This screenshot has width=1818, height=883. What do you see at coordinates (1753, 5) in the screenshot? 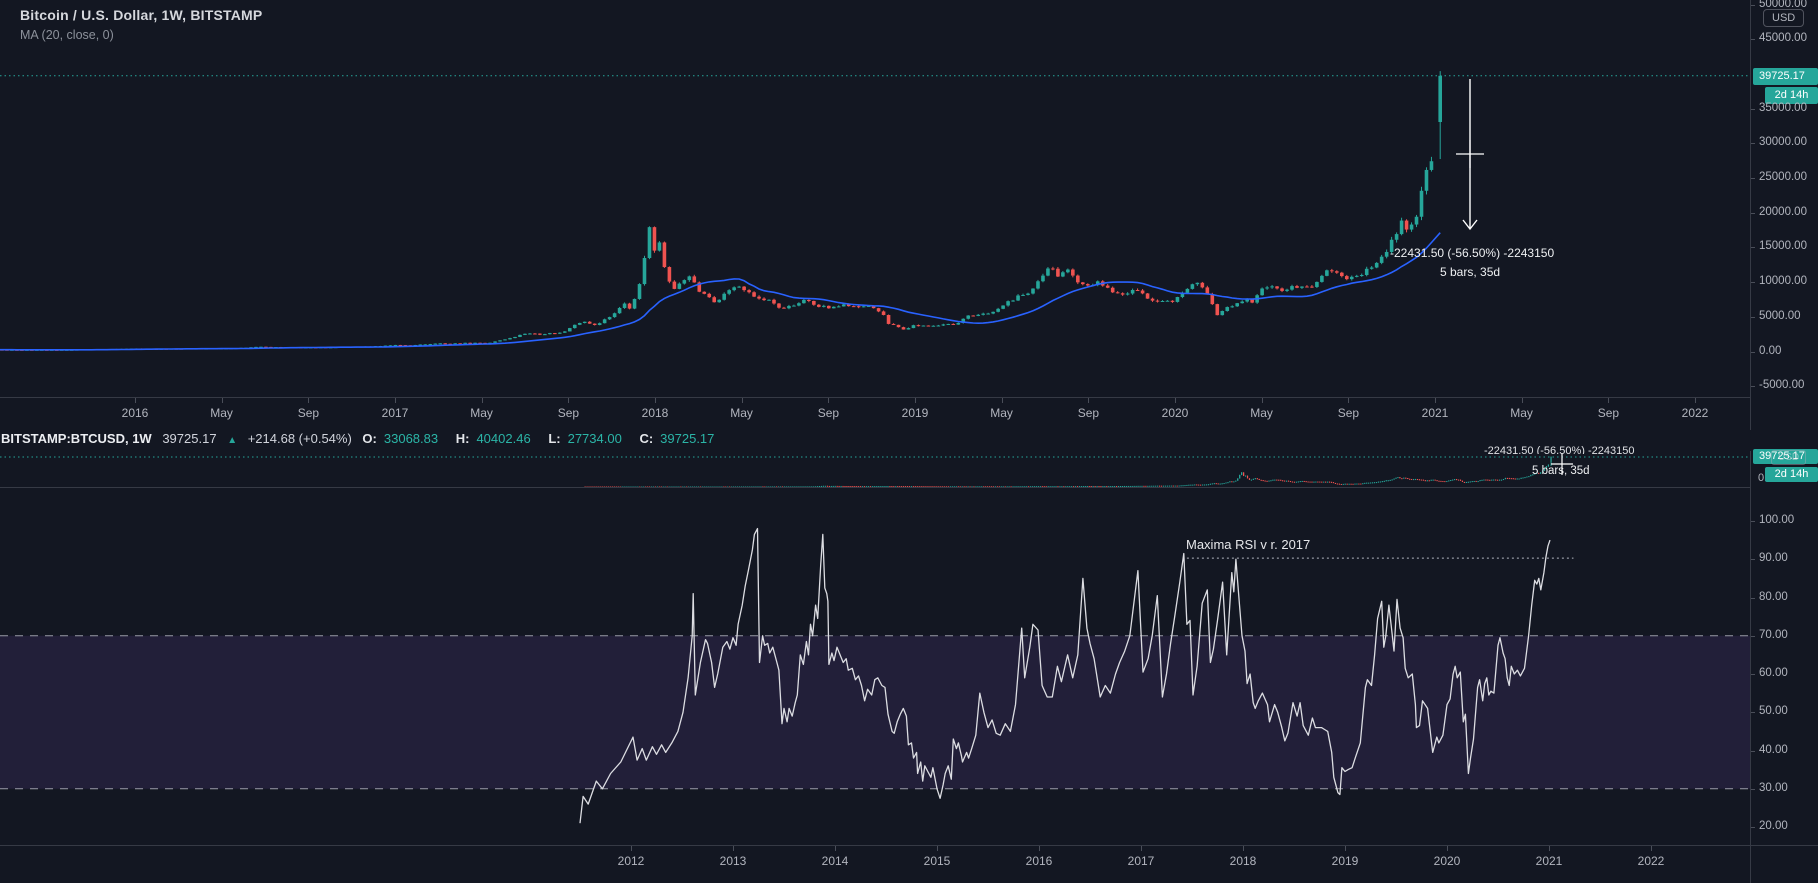
I see `scale-tick` at bounding box center [1753, 5].